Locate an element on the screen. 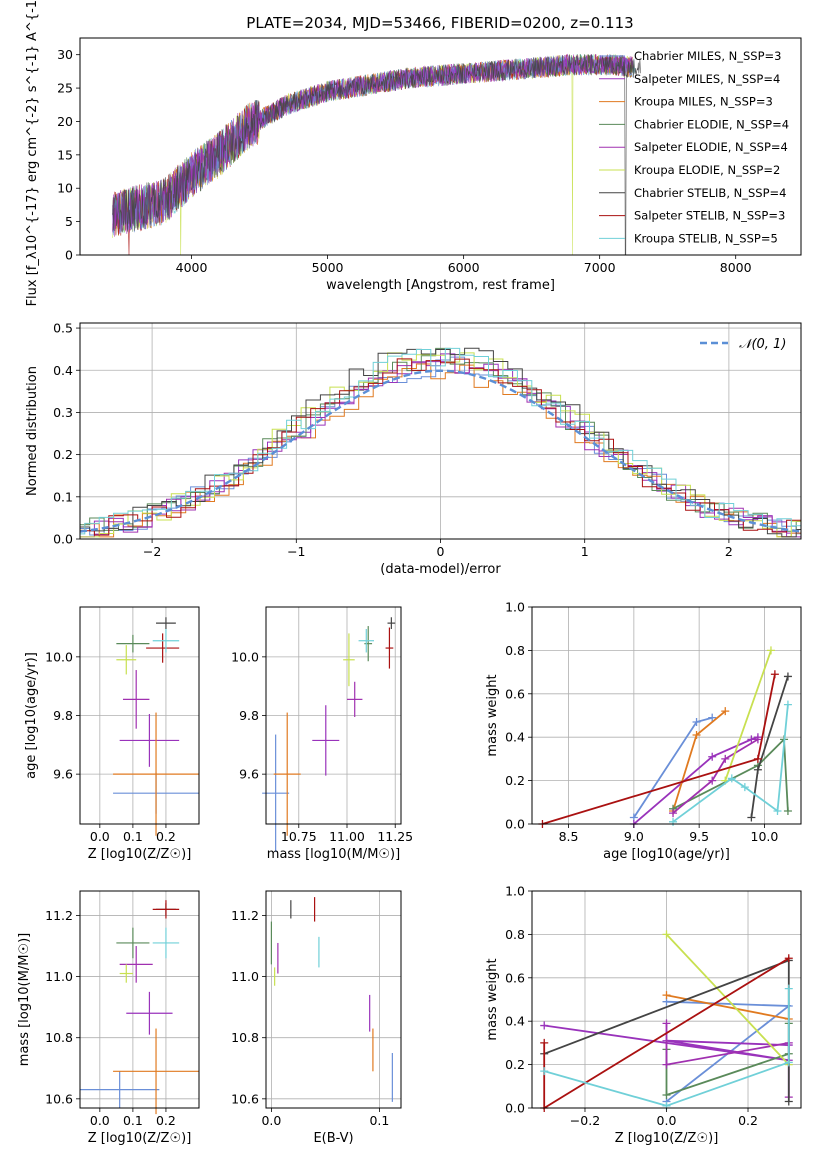 The width and height of the screenshot is (819, 1170). y-tick-label: 10.0 is located at coordinates (245, 656).